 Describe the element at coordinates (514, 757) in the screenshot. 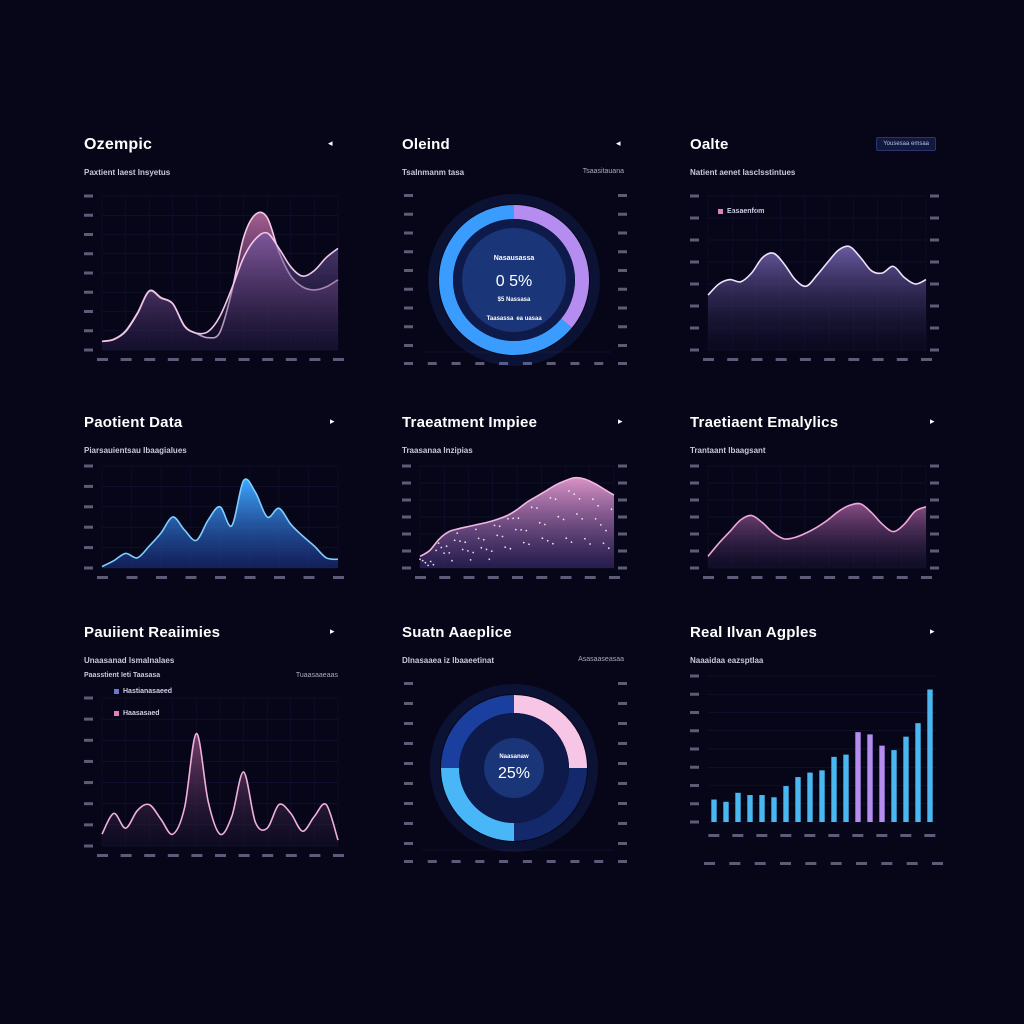

I see `donut-center-label: Naasanaw` at that location.